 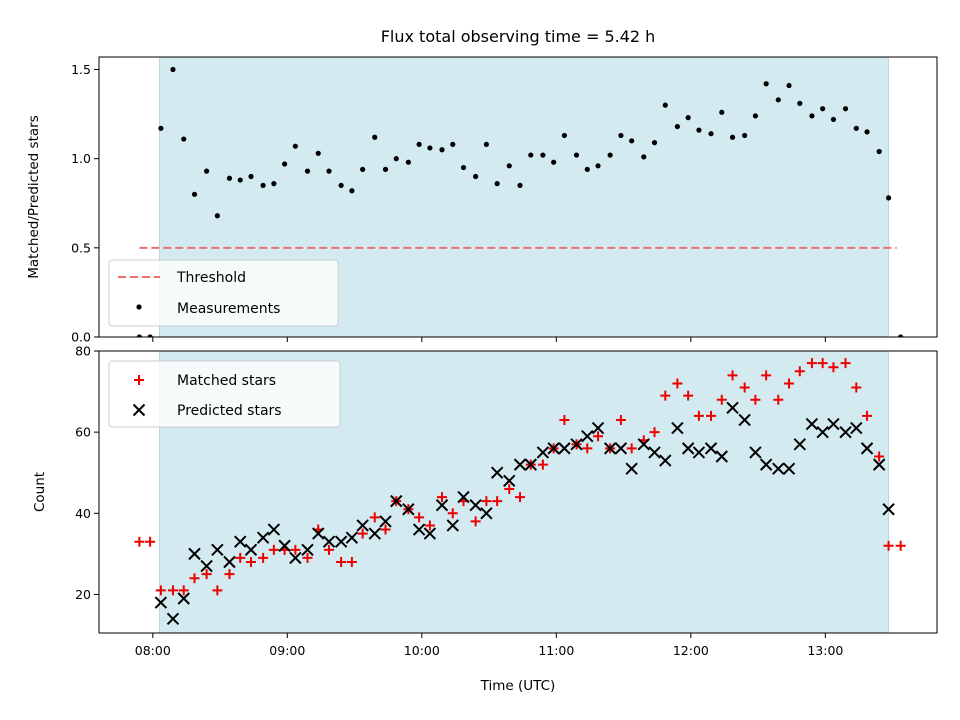 What do you see at coordinates (223, 293) in the screenshot?
I see `legend-box` at bounding box center [223, 293].